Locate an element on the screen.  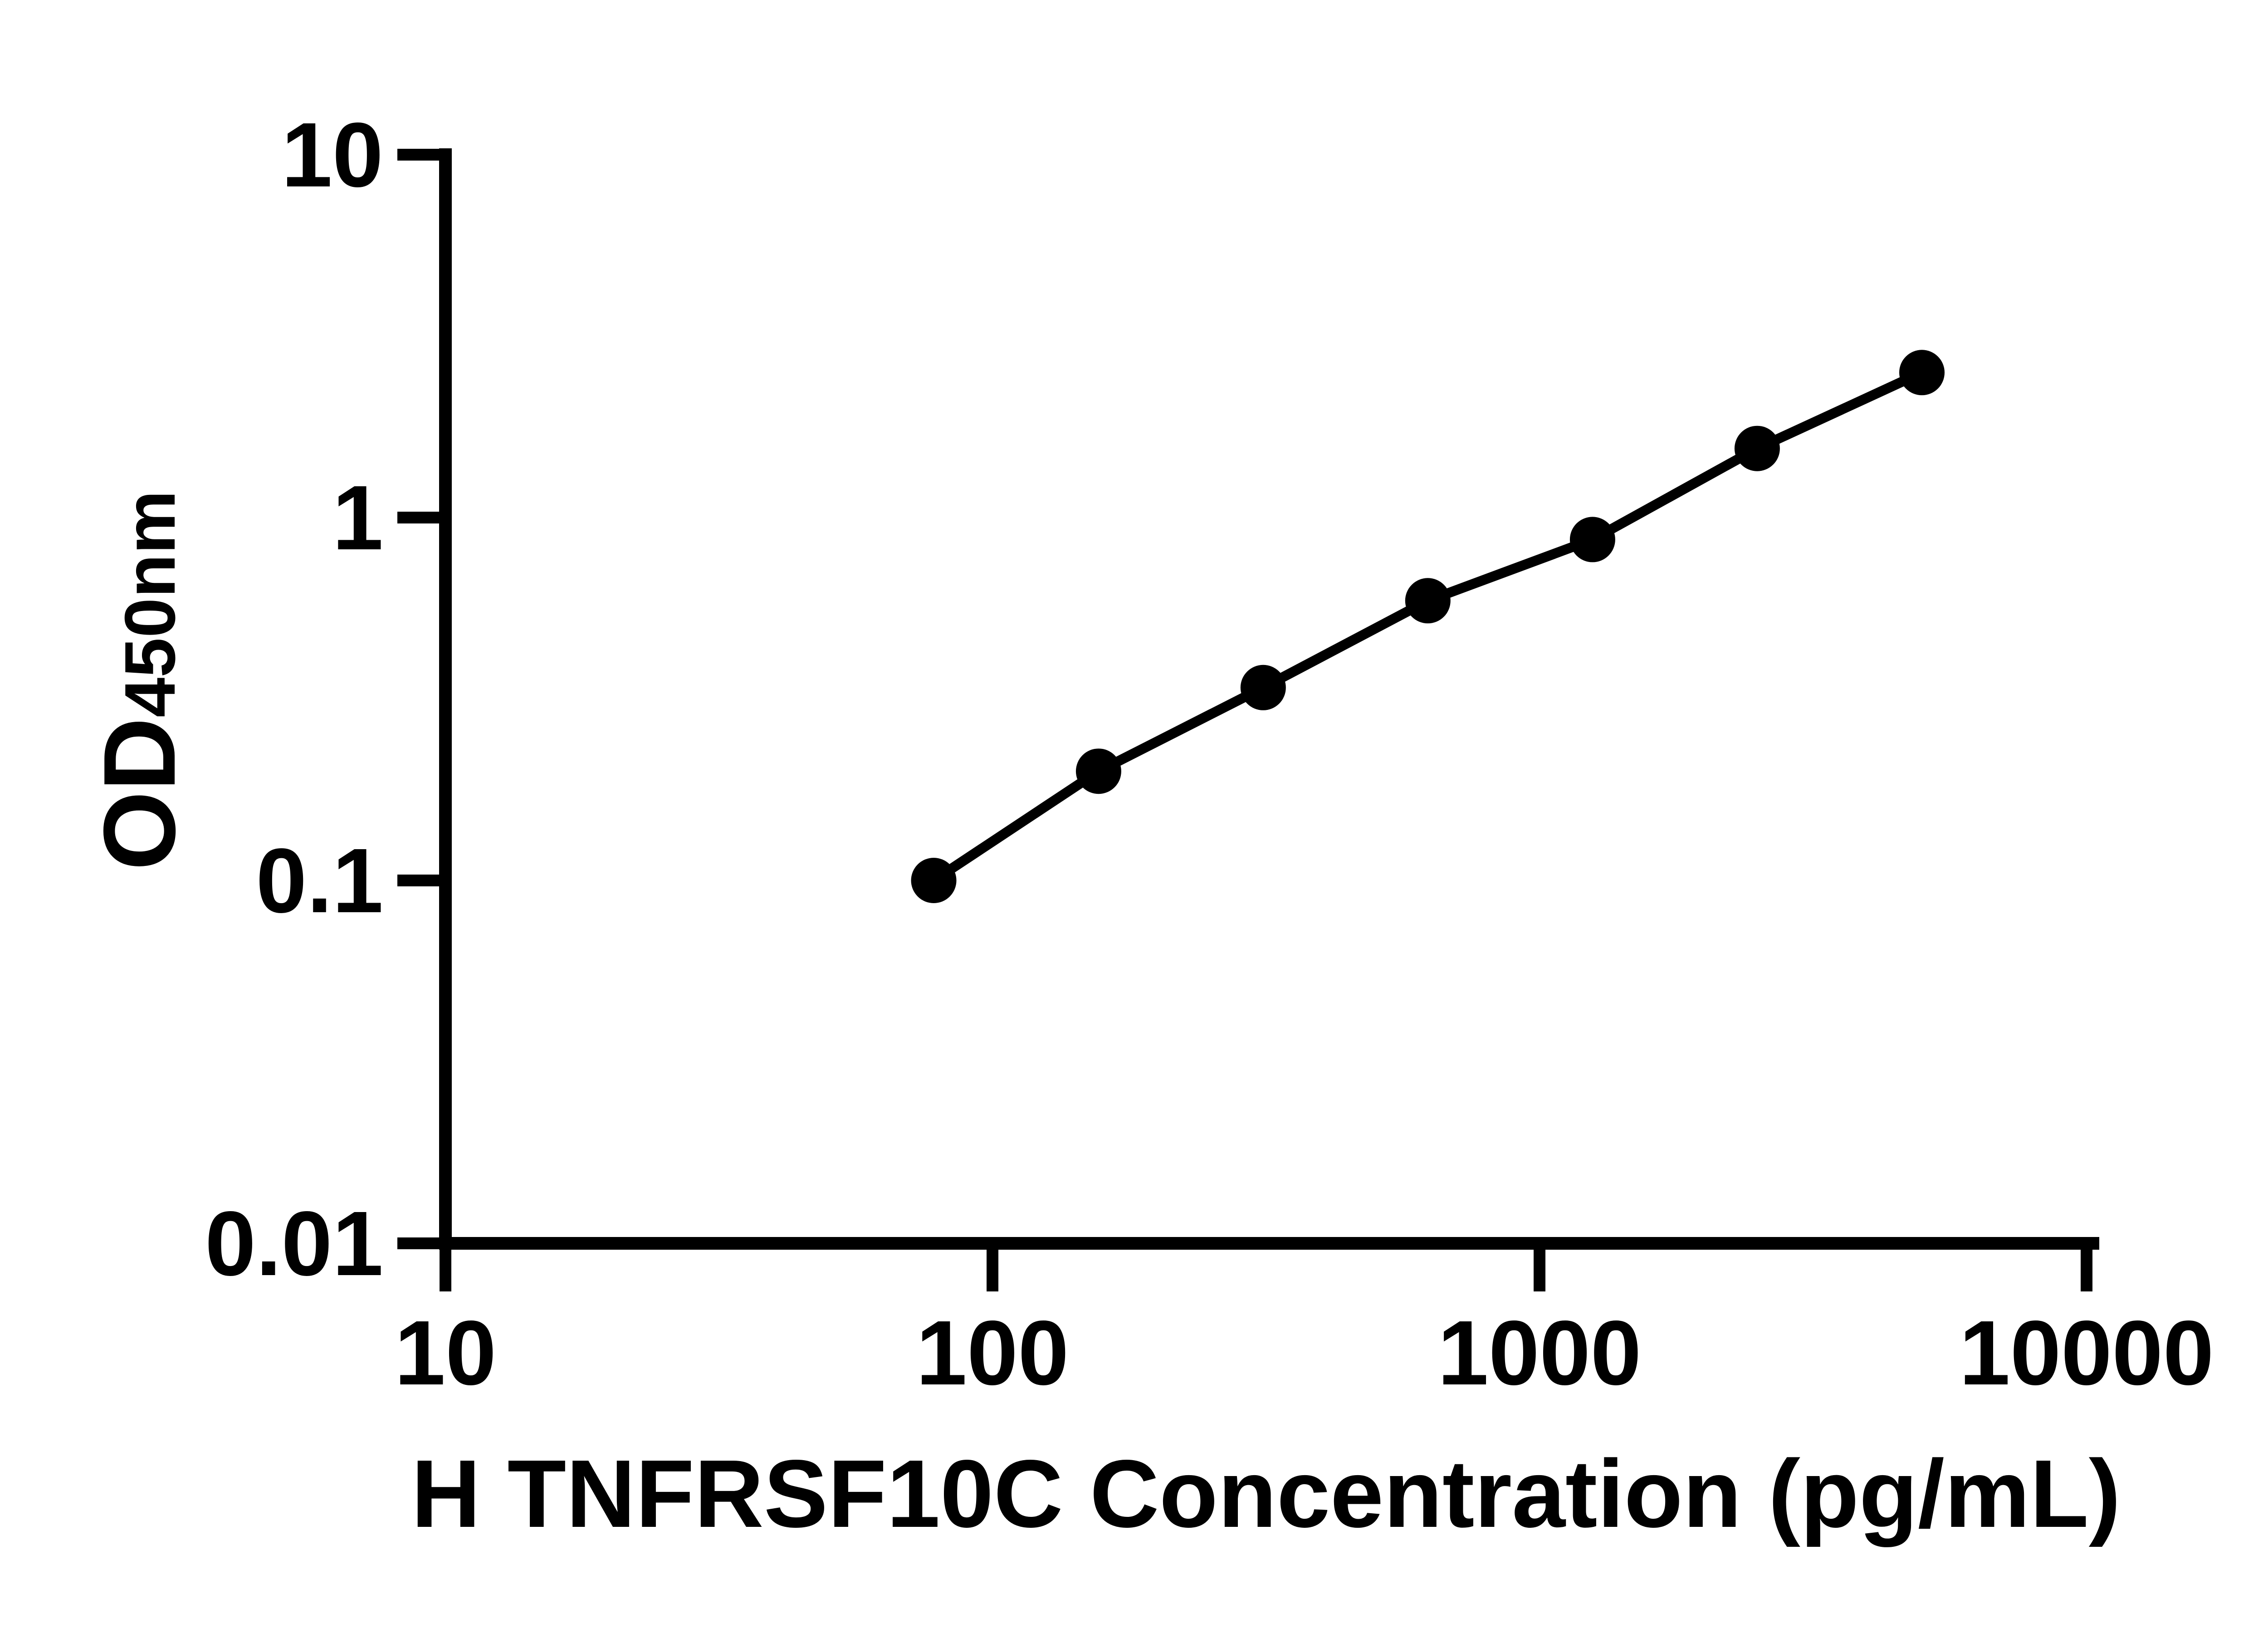
y-tick-label: 0.01 is located at coordinates (294, 1243).